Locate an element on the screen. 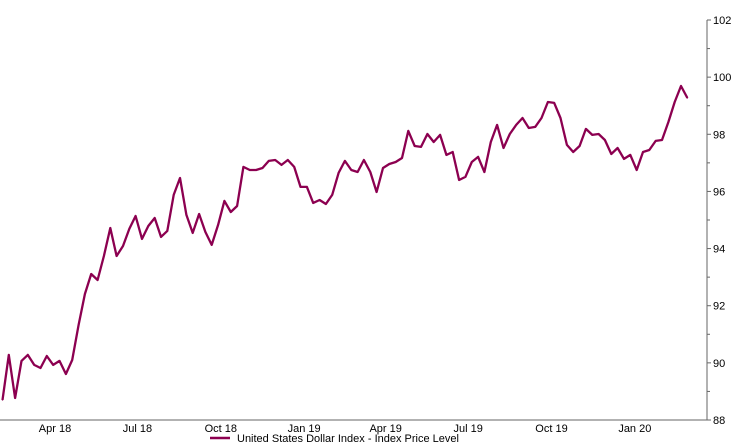 The height and width of the screenshot is (447, 741). x-tick-label: Jan 19 is located at coordinates (304, 429).